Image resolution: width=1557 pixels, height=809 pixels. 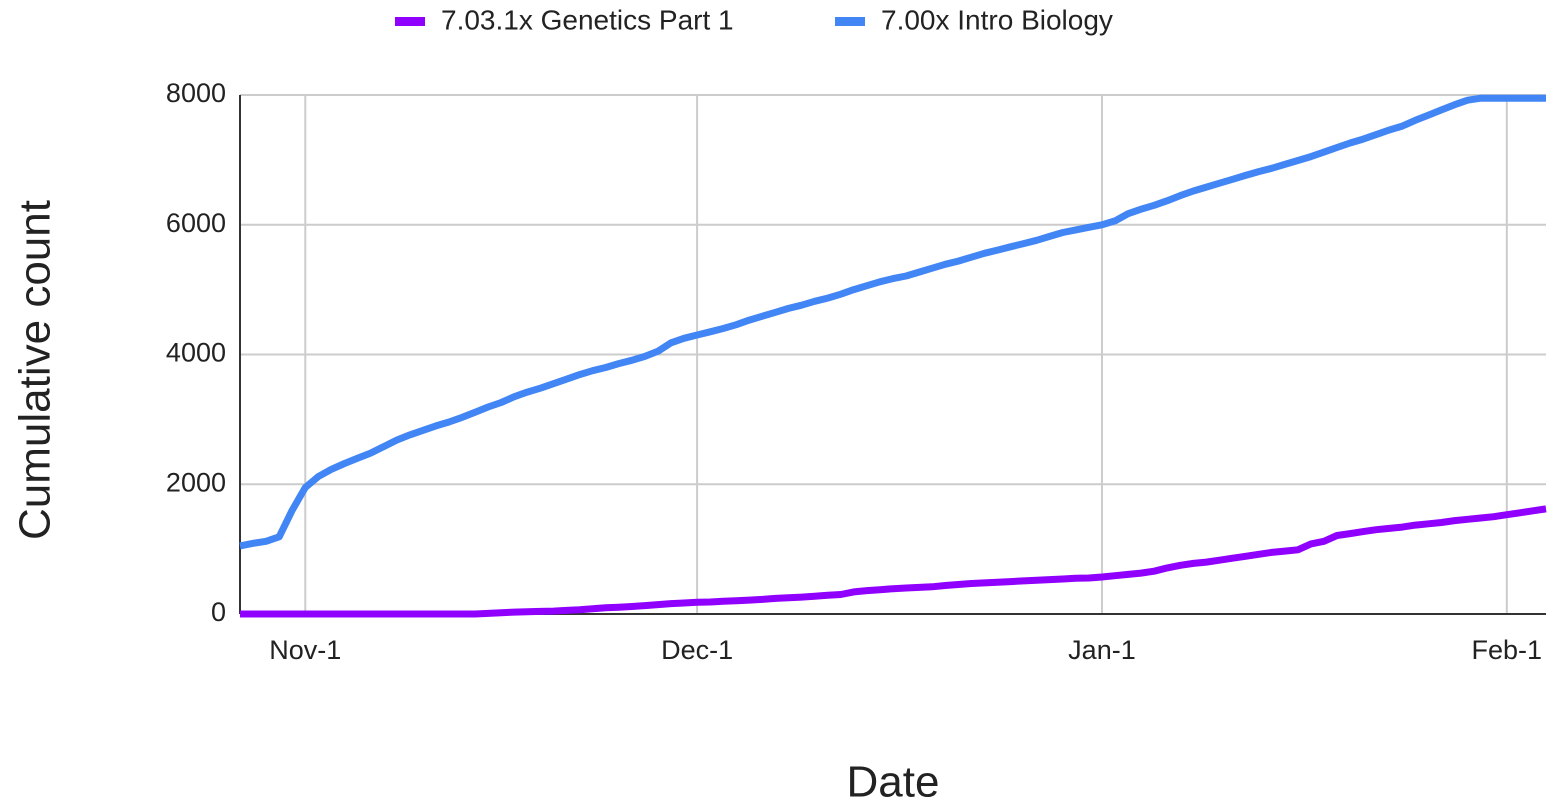 What do you see at coordinates (1102, 650) in the screenshot?
I see `x-tick-label: Jan-1` at bounding box center [1102, 650].